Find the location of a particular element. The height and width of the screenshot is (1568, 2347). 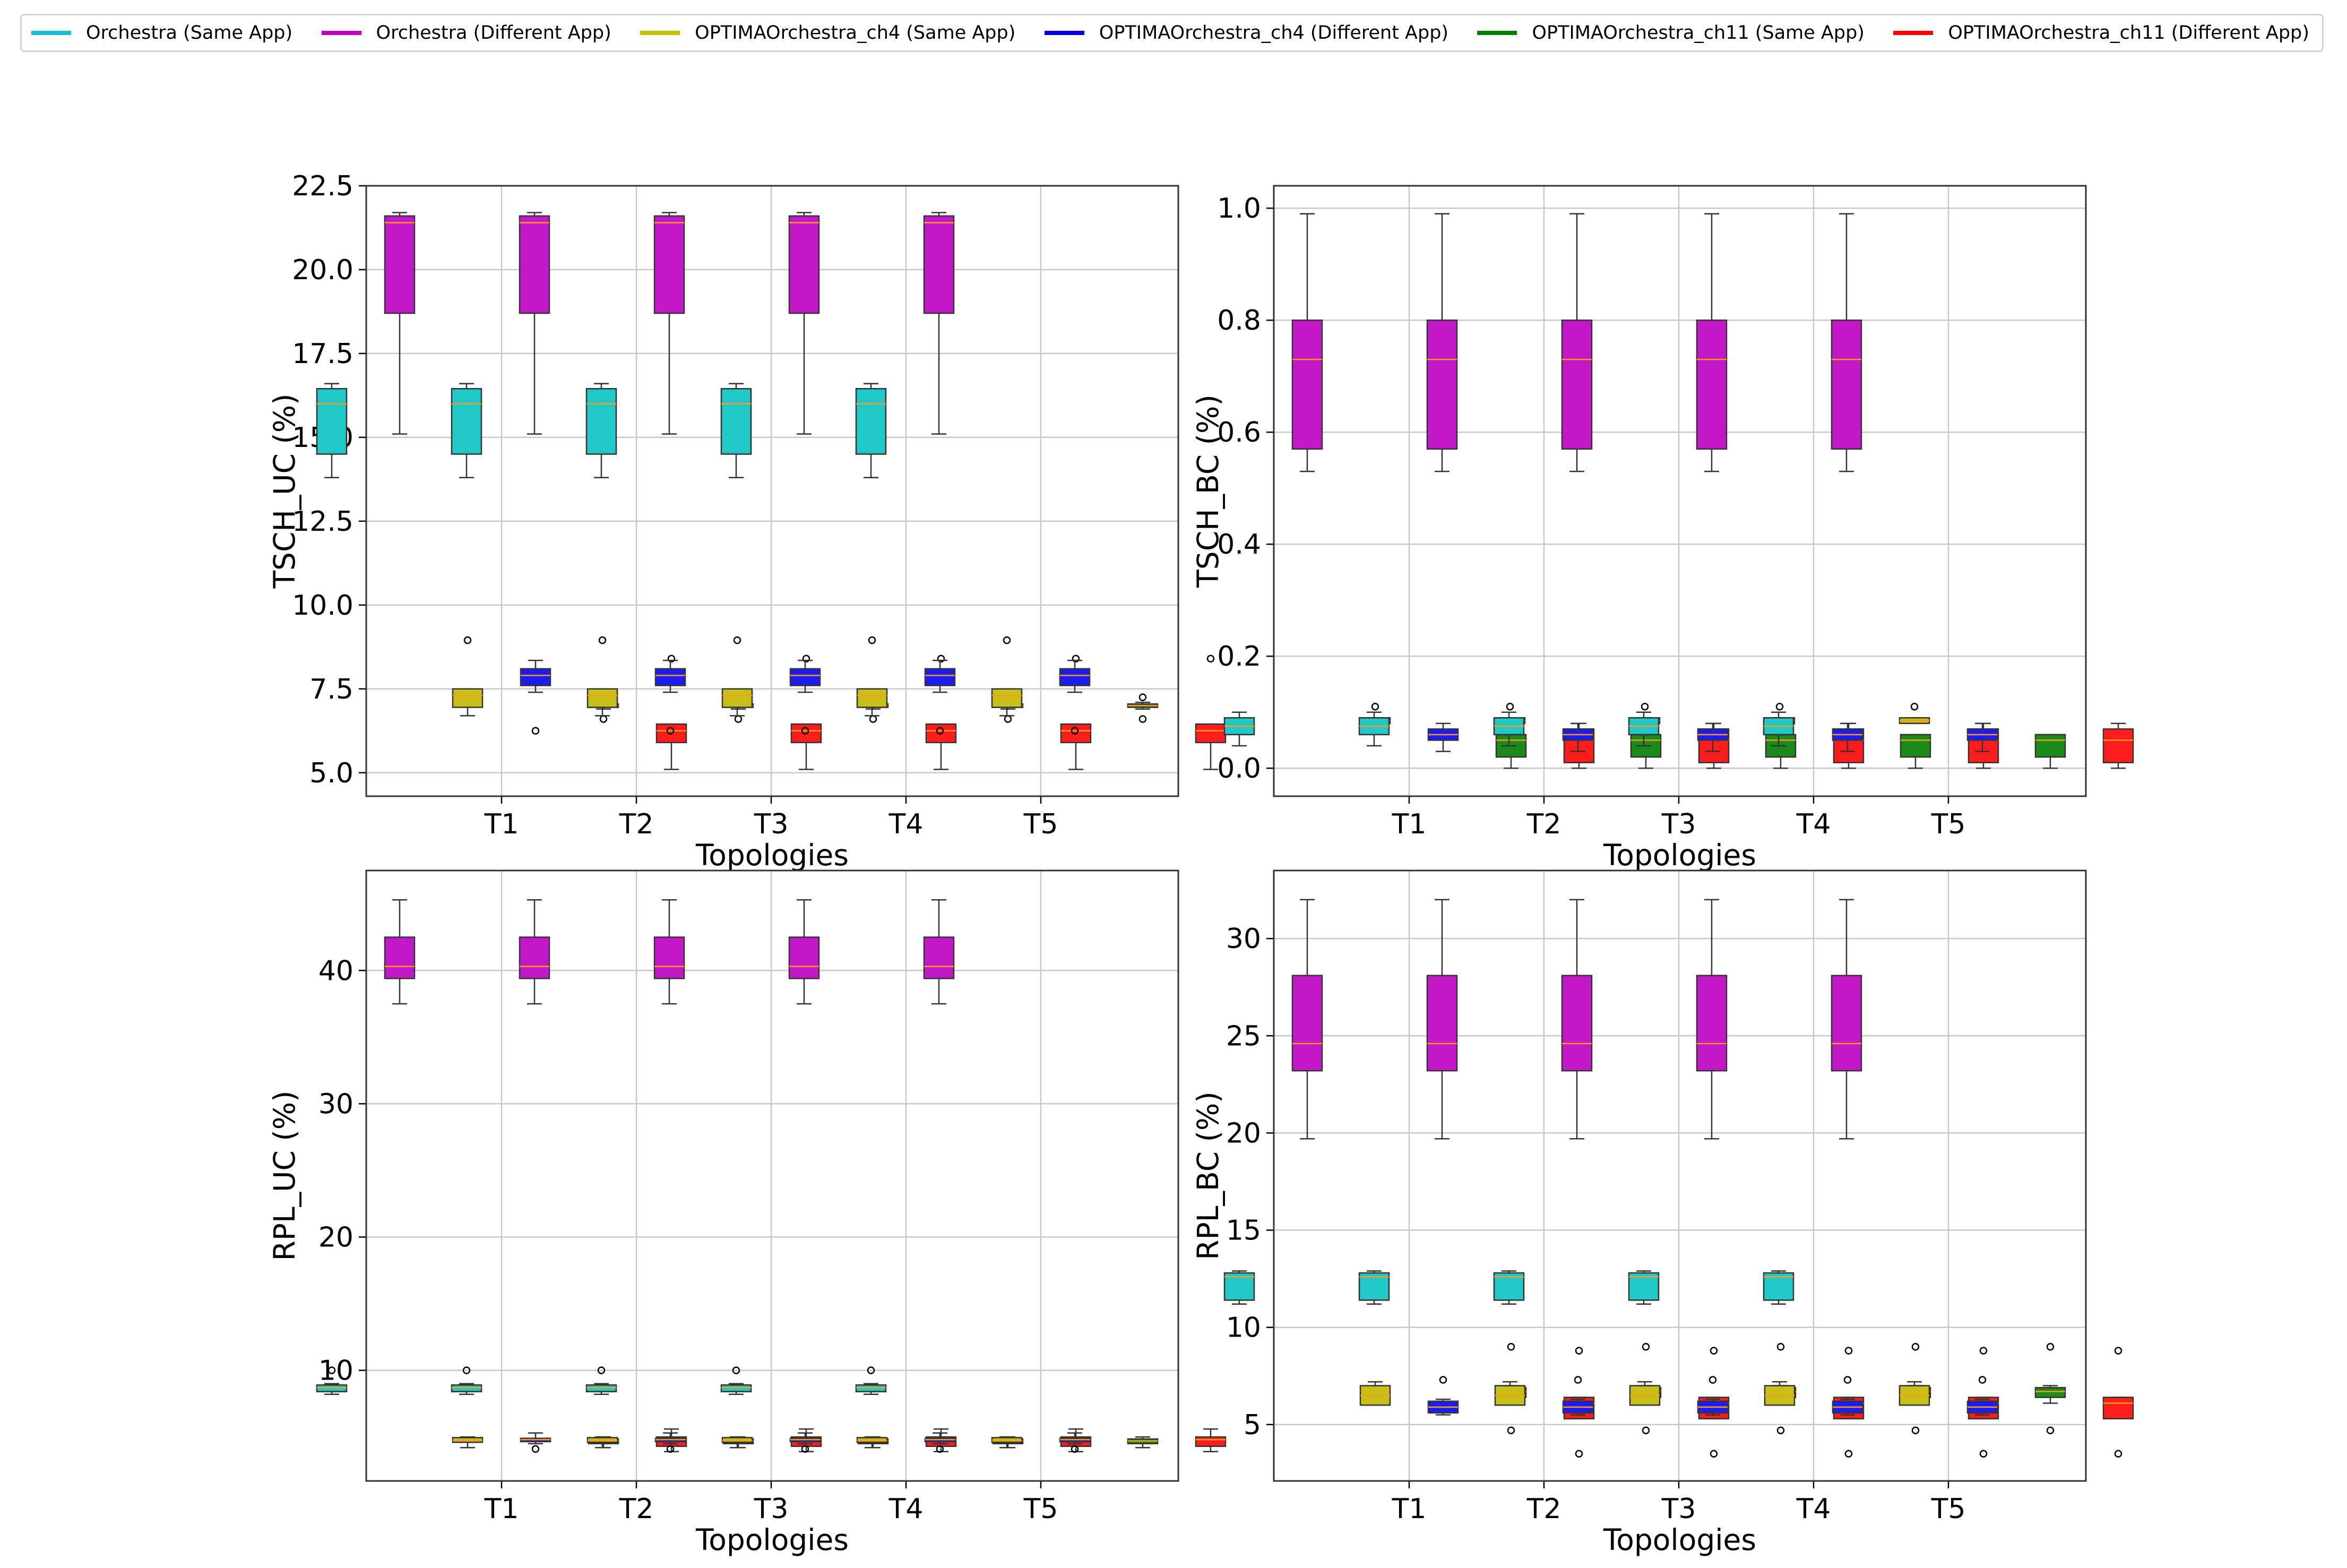

legend-item-ch4-different: OPTIMAOrchestra_ch4 (Different App) is located at coordinates (1246, 33).